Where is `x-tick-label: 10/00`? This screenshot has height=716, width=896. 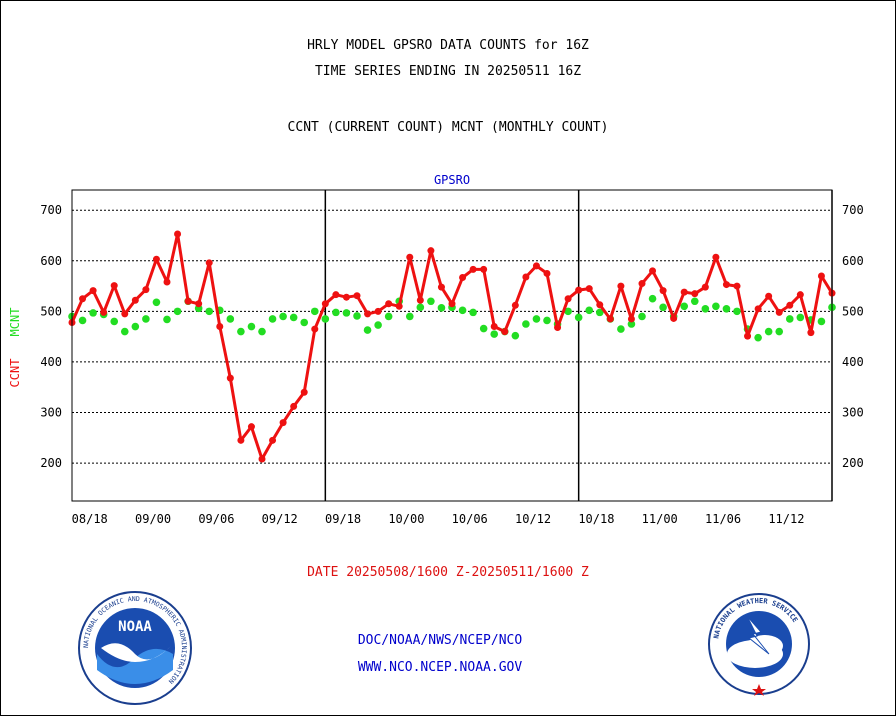 x-tick-label: 10/00 is located at coordinates (406, 519).